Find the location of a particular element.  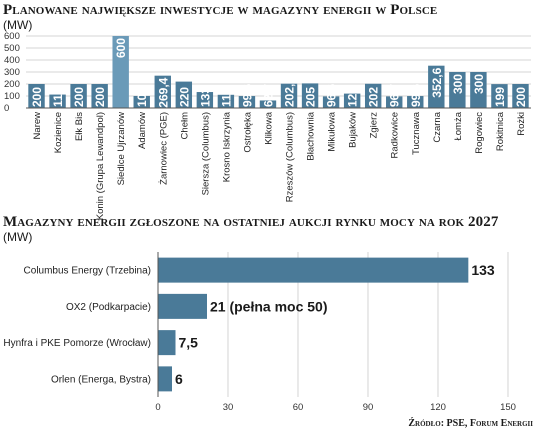

chart1-value-label: 199 is located at coordinates (500, 97).